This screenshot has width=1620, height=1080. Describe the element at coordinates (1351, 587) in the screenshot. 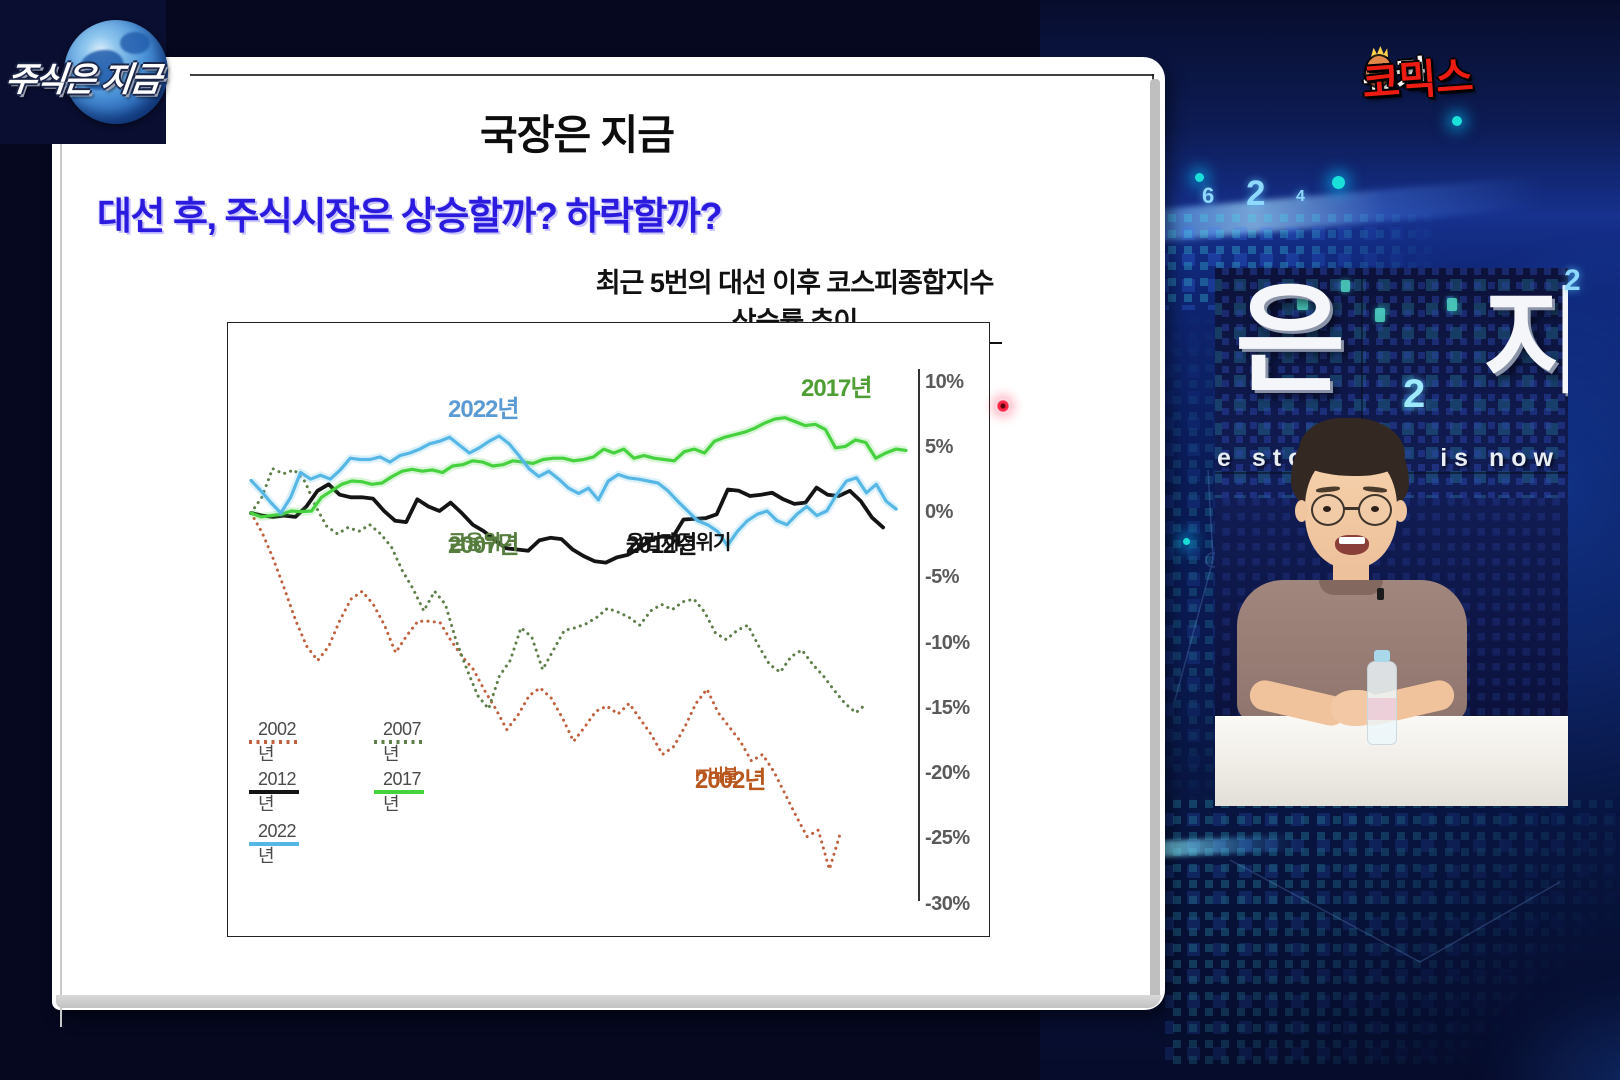

I see `shirt-collar` at that location.